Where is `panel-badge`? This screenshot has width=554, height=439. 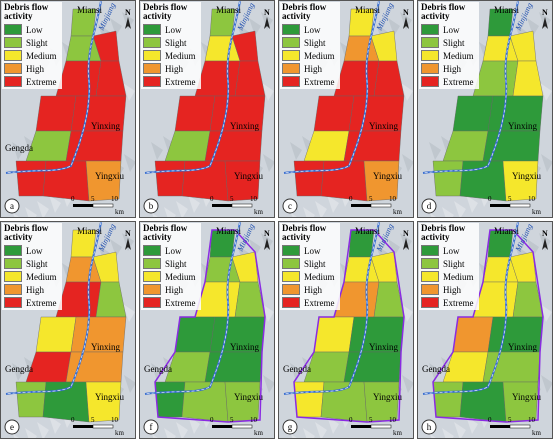 panel-badge is located at coordinates (151, 206).